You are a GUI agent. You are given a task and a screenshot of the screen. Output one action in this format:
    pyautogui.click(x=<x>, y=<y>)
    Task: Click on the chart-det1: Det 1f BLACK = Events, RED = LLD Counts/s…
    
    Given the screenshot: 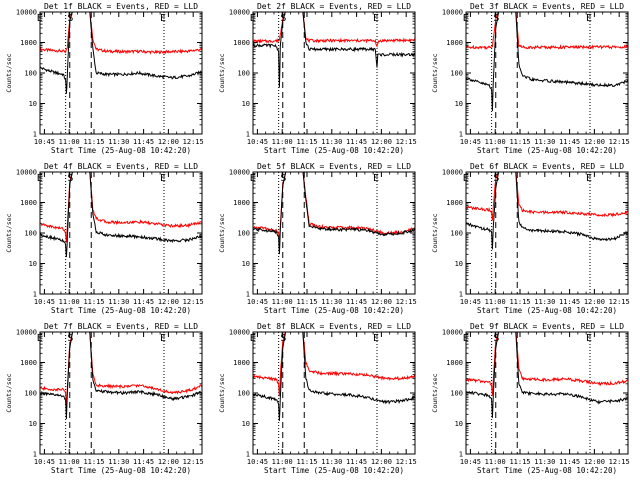 What is the action you would take?
    pyautogui.click(x=104, y=78)
    